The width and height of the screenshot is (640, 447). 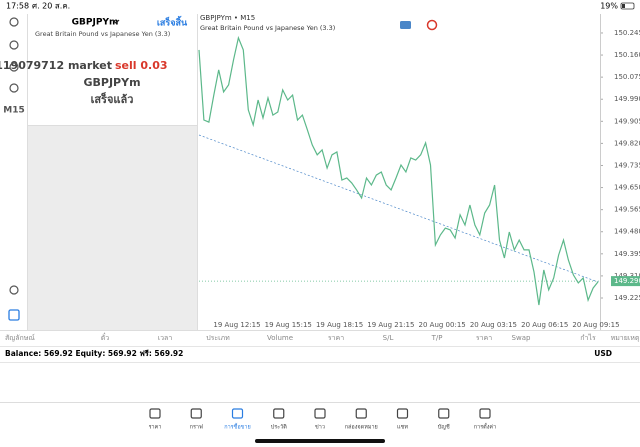 What do you see at coordinates (339, 325) in the screenshot?
I see `x-tick-label: 19 Aug 18:15` at bounding box center [339, 325].